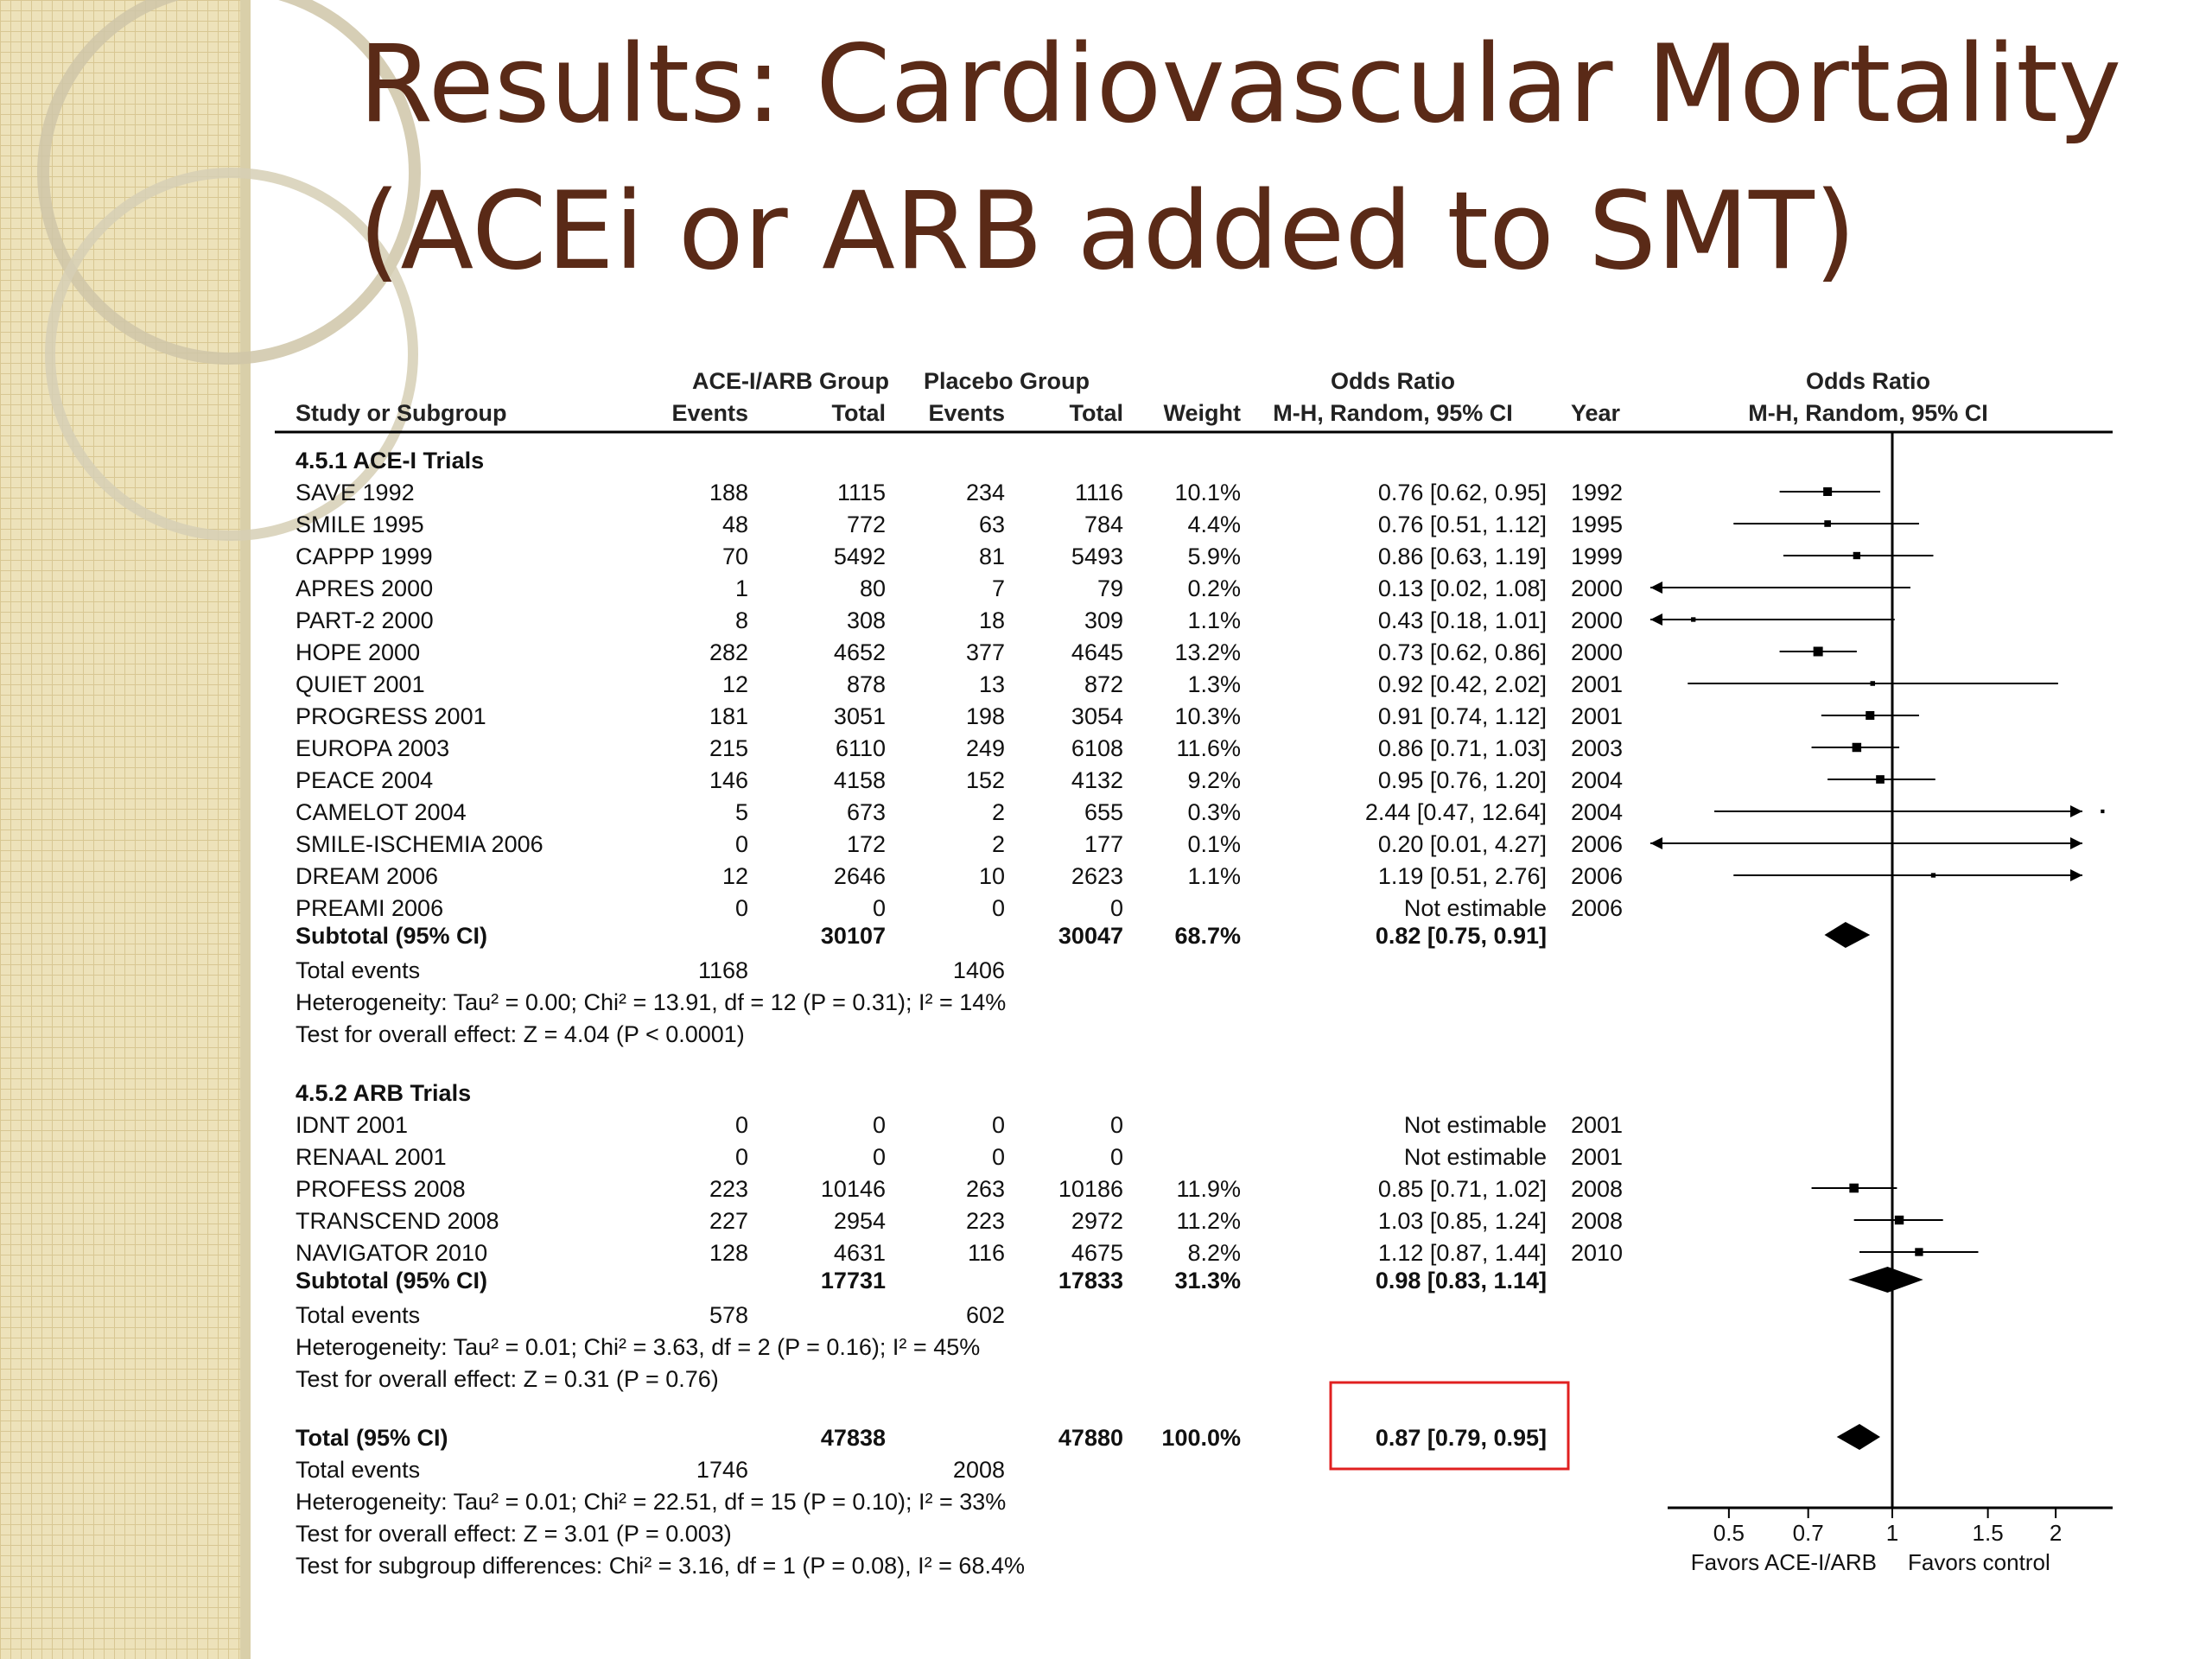 This screenshot has width=2212, height=1659. What do you see at coordinates (986, 1315) in the screenshot?
I see `cell-c-ev: 602` at bounding box center [986, 1315].